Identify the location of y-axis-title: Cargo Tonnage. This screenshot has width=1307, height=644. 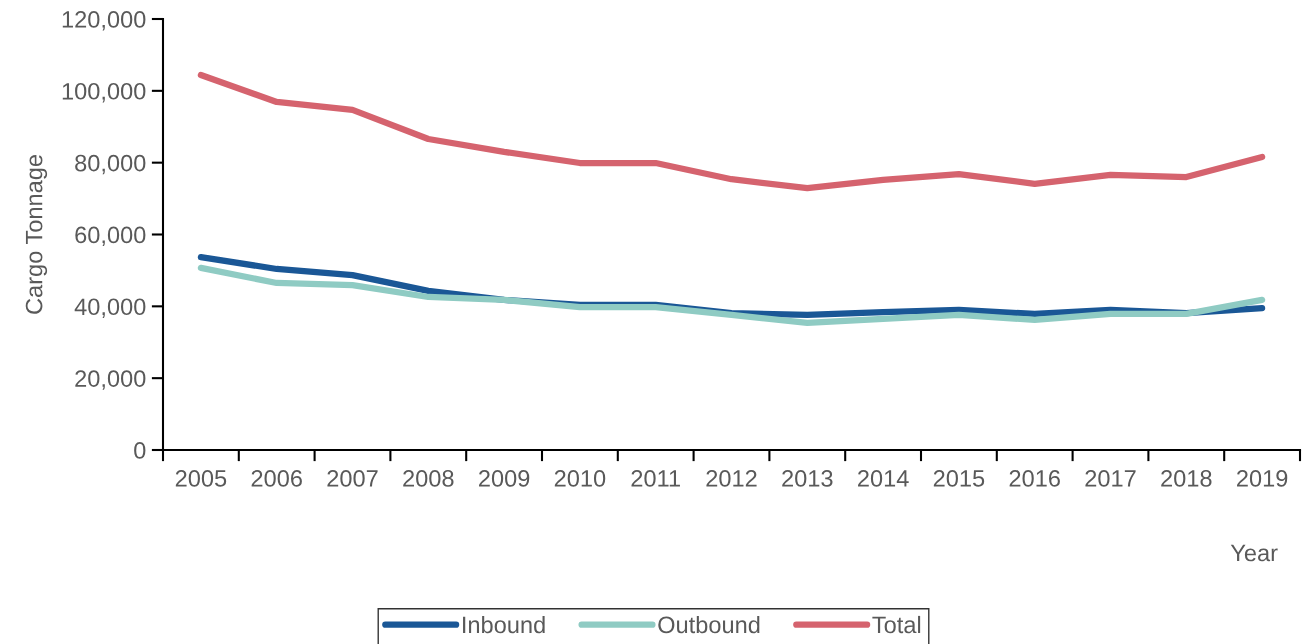
(36, 234).